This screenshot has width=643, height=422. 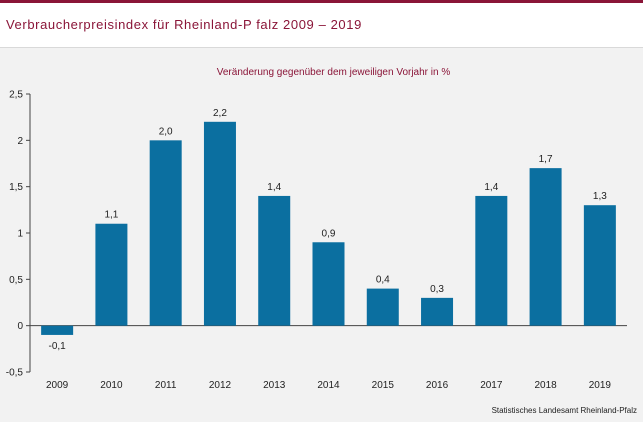 I want to click on data-label: 0,3, so click(x=437, y=289).